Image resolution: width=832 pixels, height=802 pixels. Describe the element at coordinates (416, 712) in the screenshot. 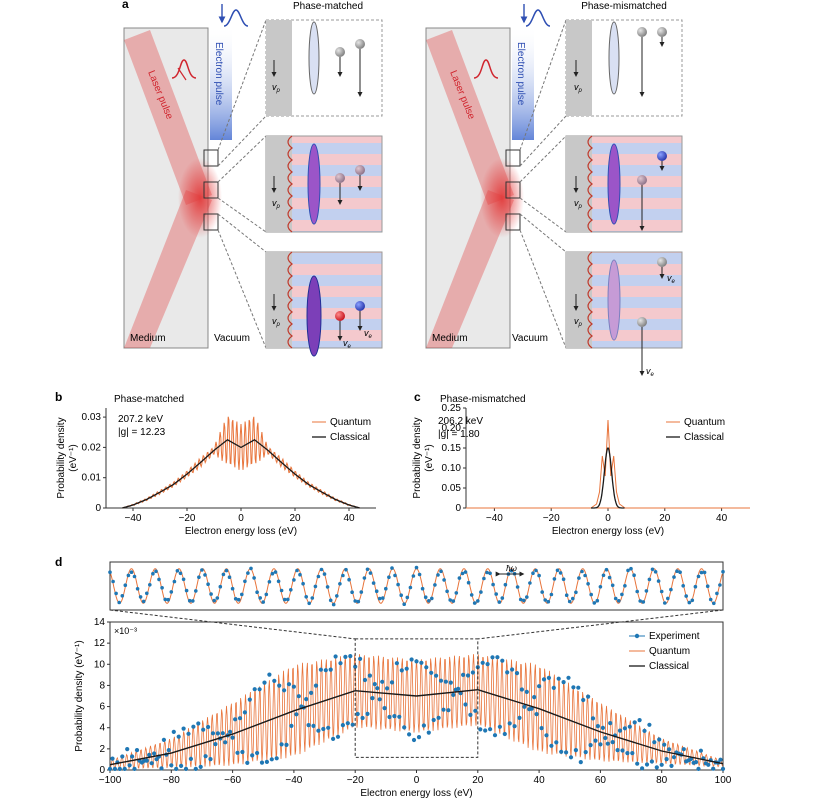

I see `series-quantum` at that location.